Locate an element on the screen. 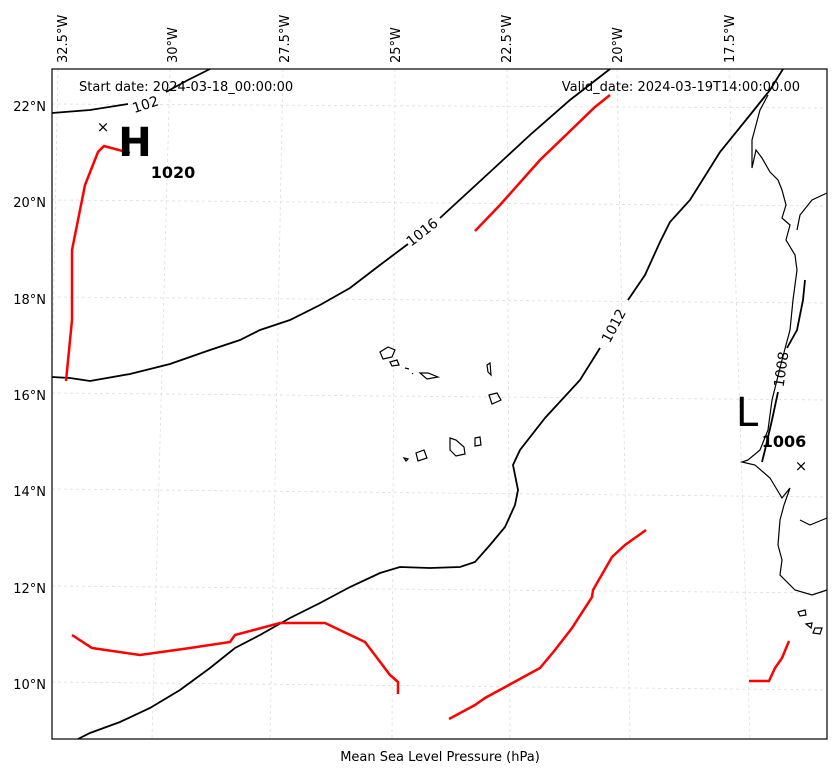 The width and height of the screenshot is (837, 783). lat-label: 12°N is located at coordinates (29, 589).